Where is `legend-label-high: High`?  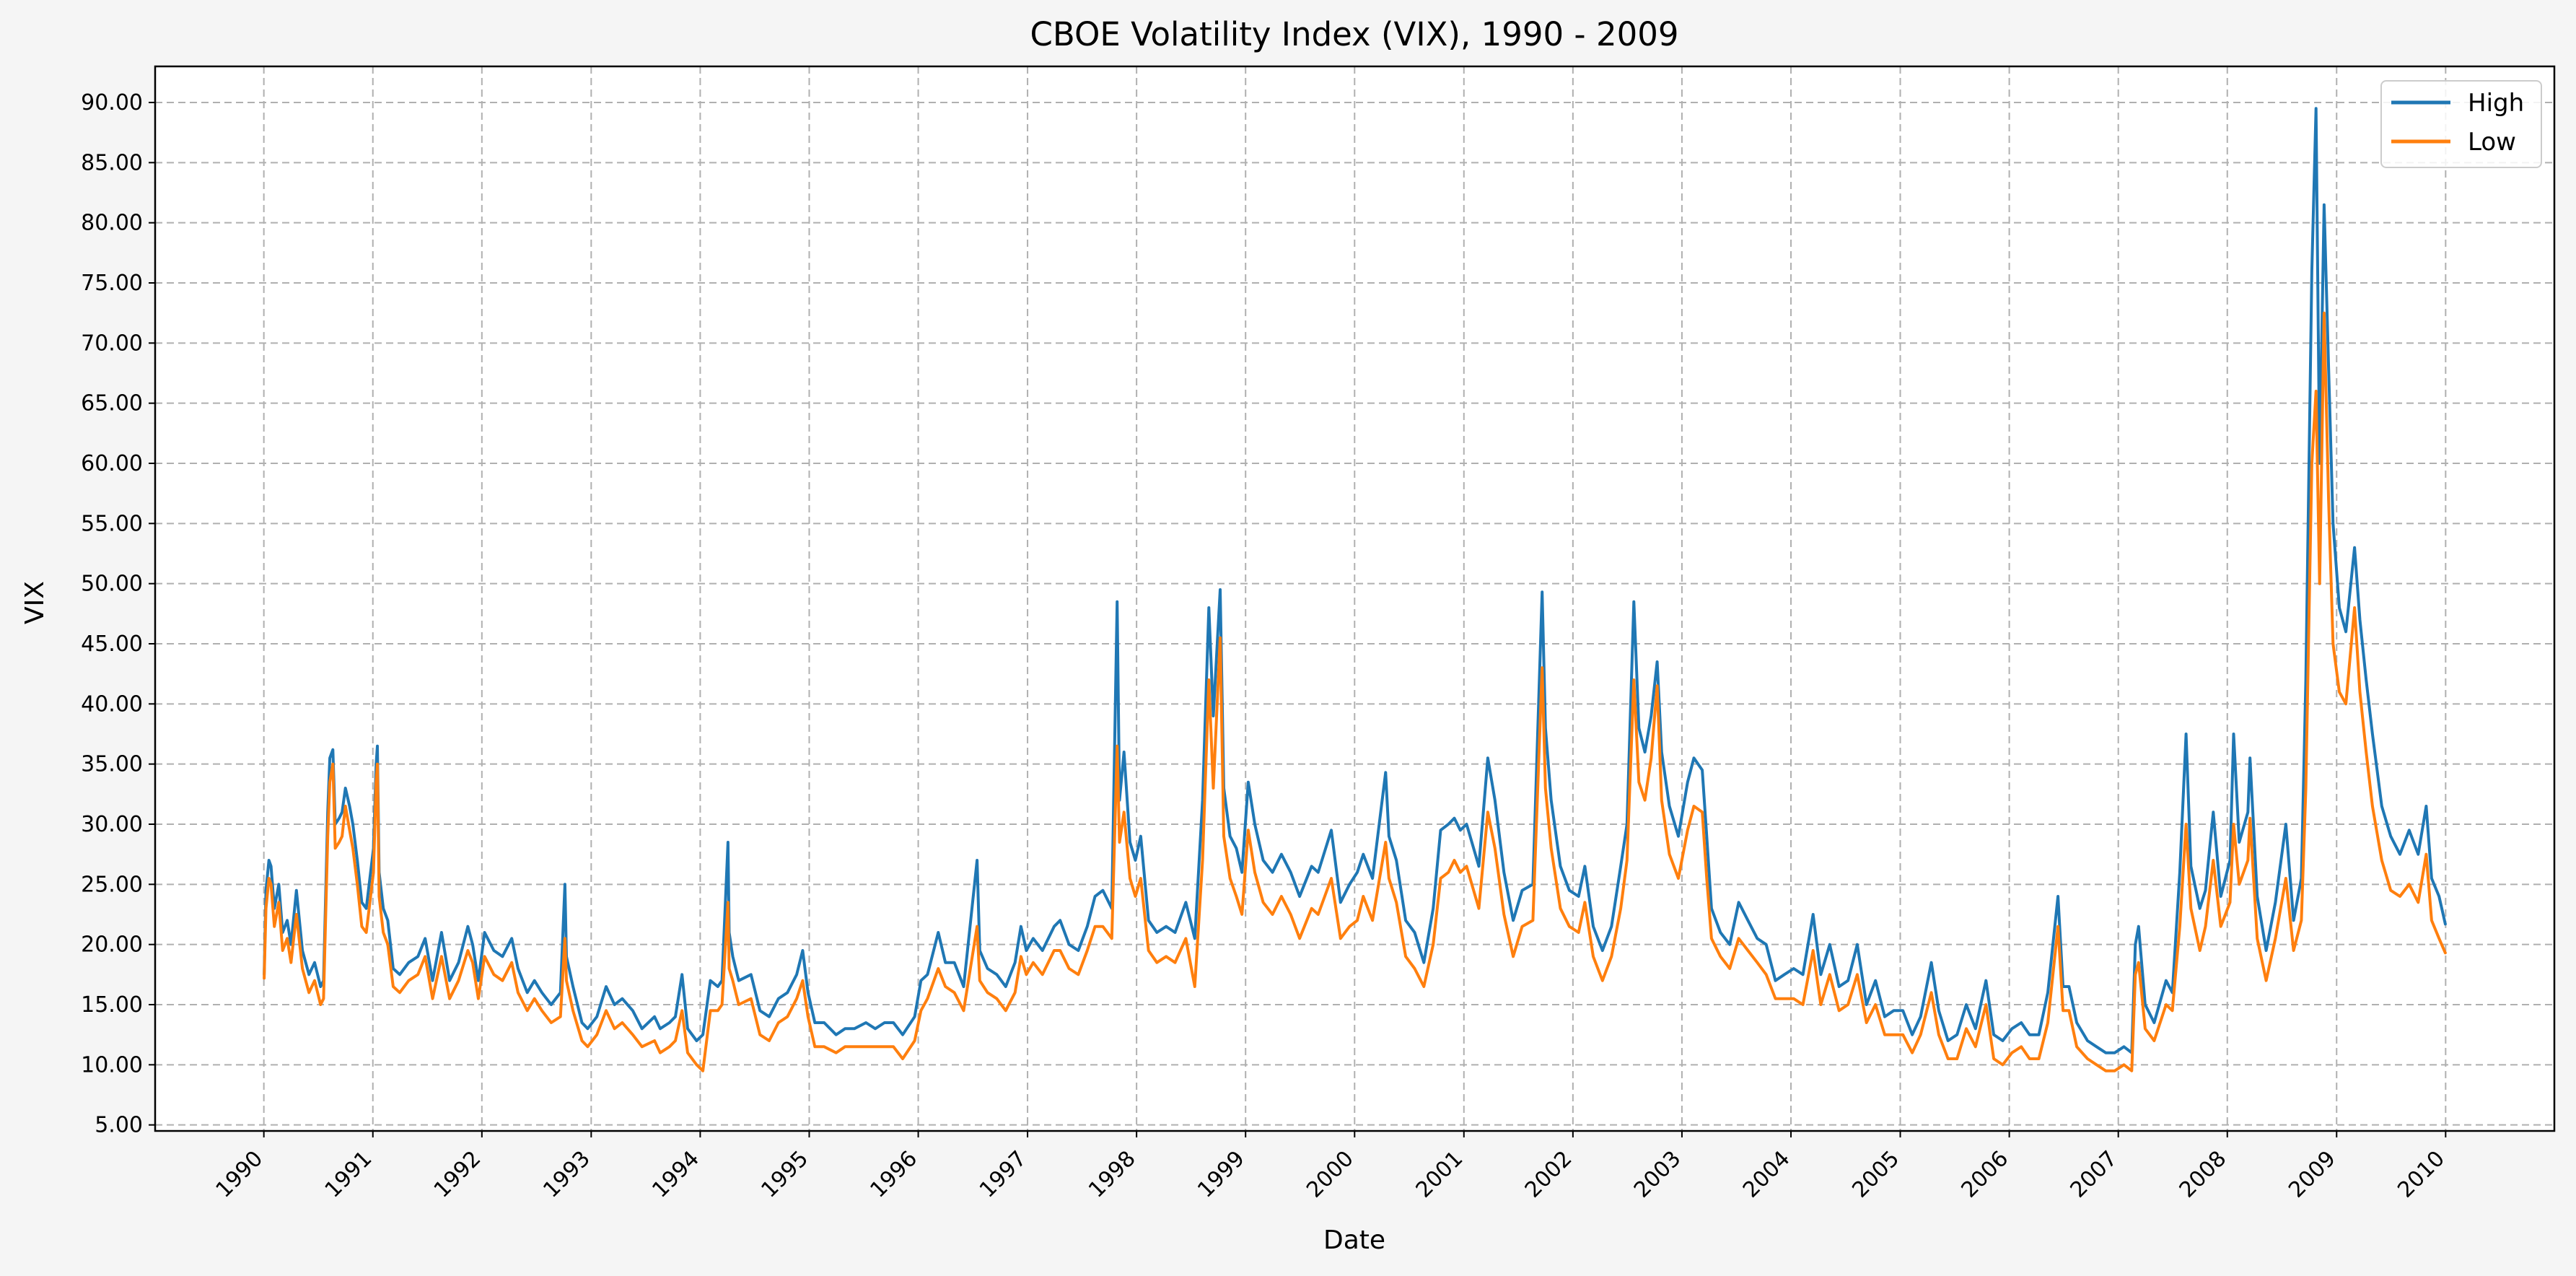 legend-label-high: High is located at coordinates (2496, 103).